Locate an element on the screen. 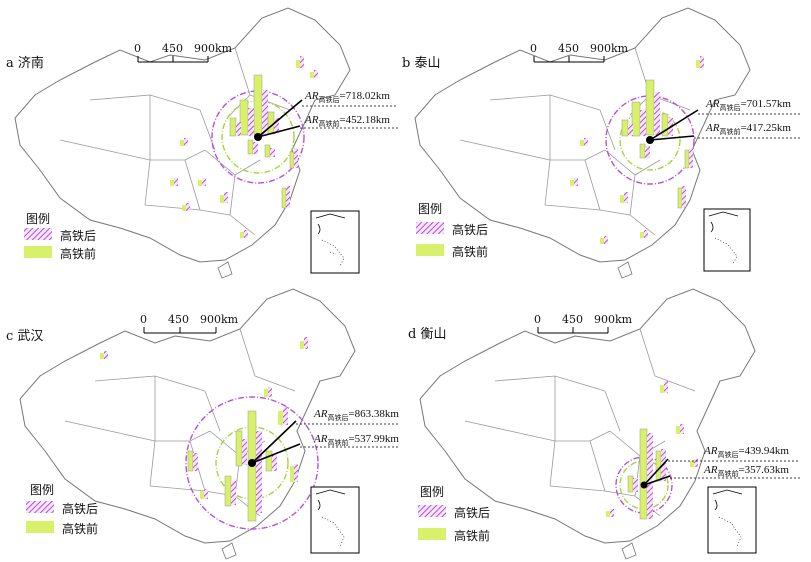  before-circle is located at coordinates (650, 140).